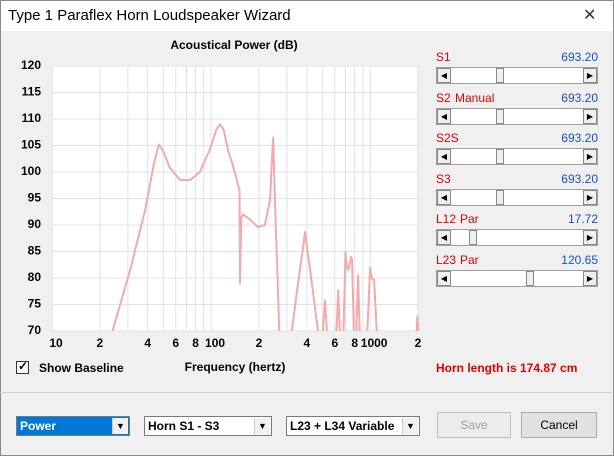 Image resolution: width=614 pixels, height=456 pixels. I want to click on separator, so click(306, 392).